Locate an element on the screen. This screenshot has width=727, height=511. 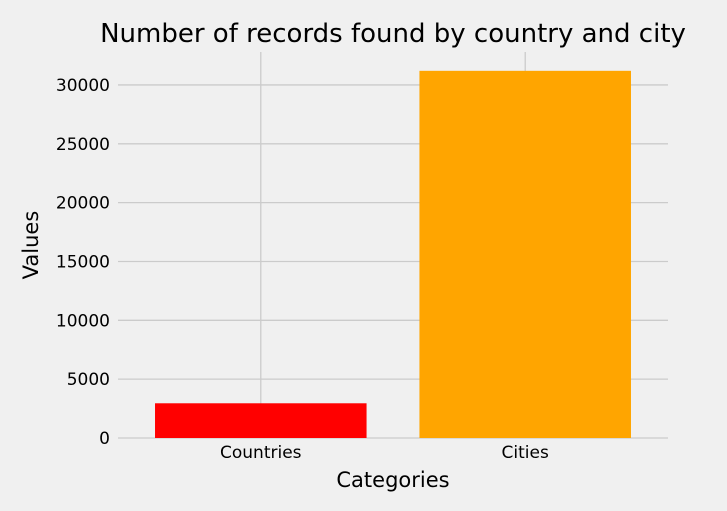
x-axis-label: Categories is located at coordinates (392, 480).